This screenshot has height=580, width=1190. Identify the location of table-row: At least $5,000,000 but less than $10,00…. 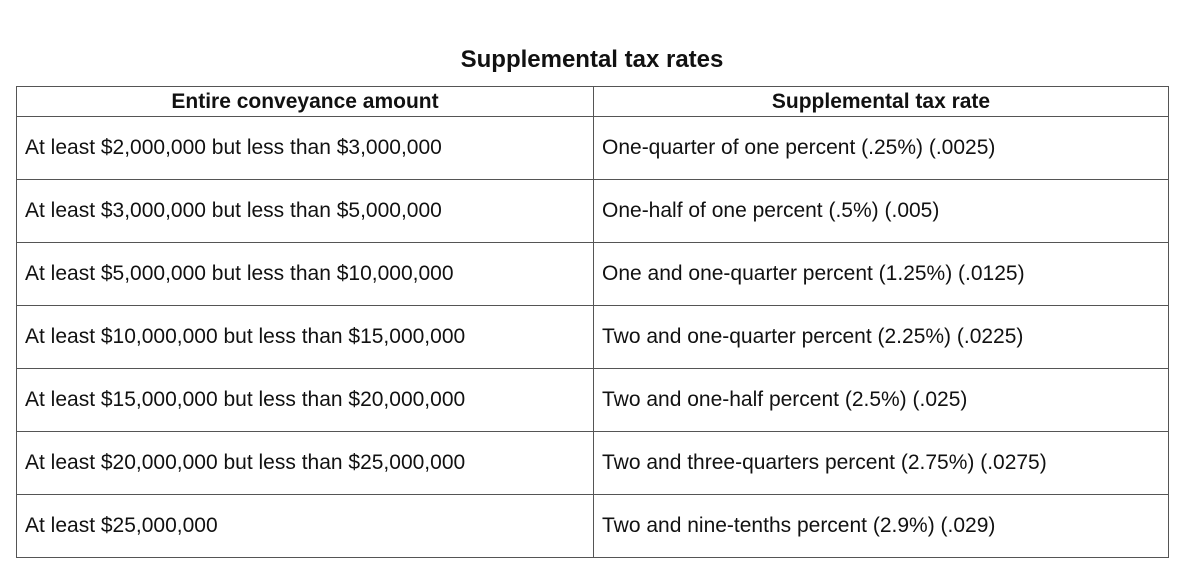
(592, 274).